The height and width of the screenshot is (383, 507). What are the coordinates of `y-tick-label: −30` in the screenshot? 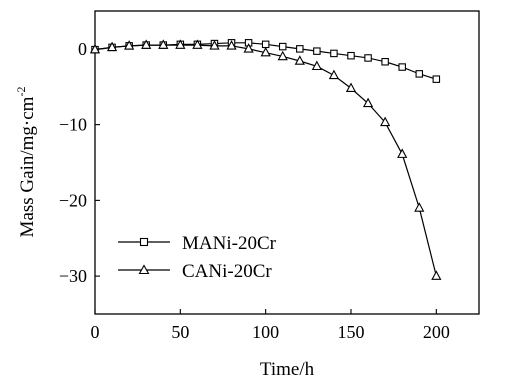 It's located at (73, 276).